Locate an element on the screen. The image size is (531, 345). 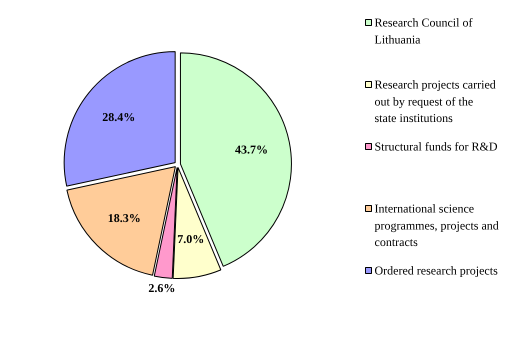
data-label: 43.7% is located at coordinates (251, 149).